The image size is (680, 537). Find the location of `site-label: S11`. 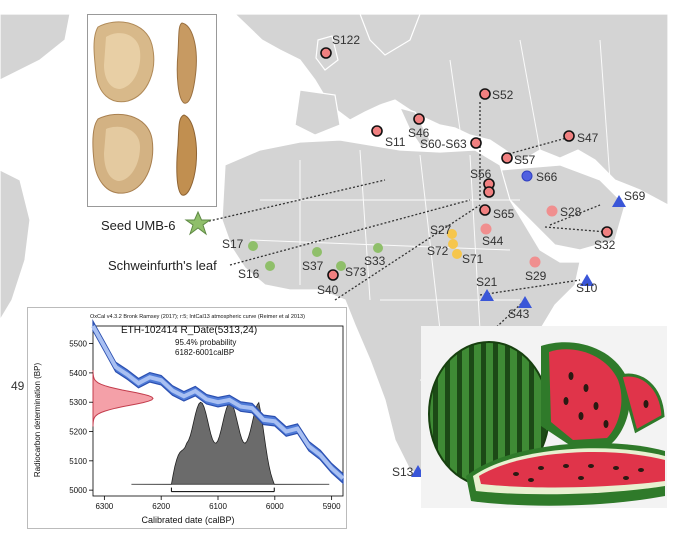

site-label: S11 is located at coordinates (395, 142).